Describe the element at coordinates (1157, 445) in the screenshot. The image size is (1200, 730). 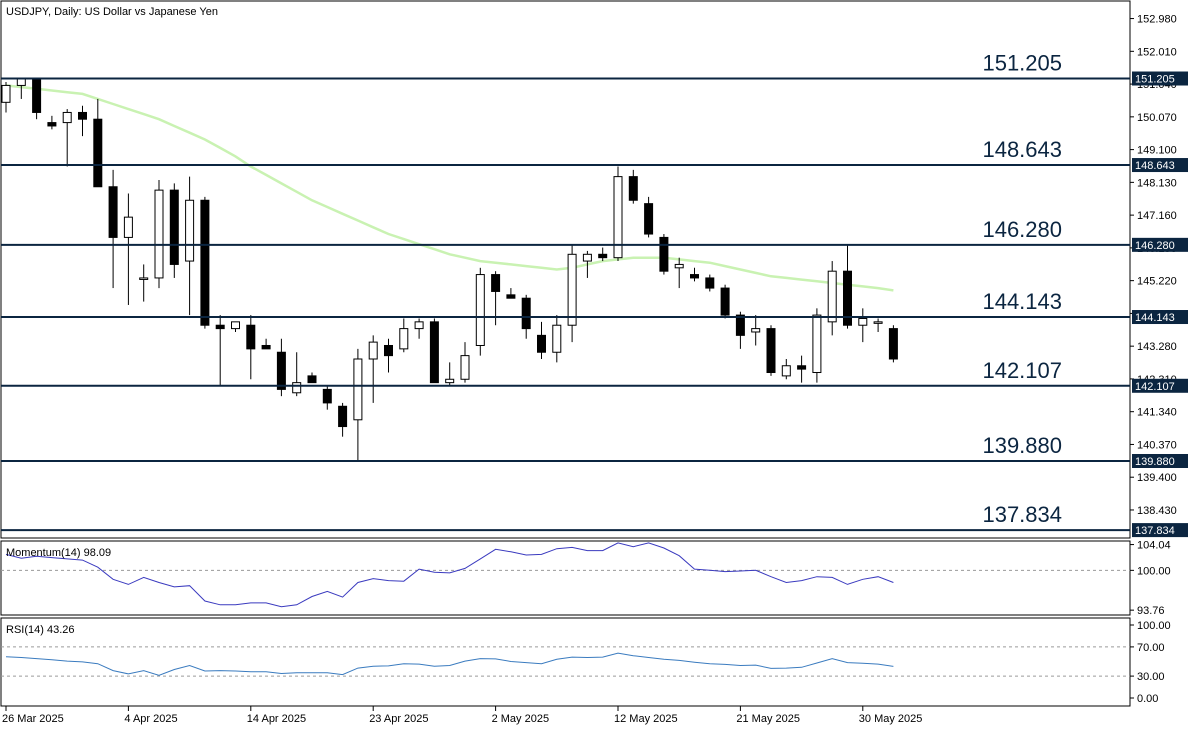
I see `y-tick-label: 140.370` at that location.